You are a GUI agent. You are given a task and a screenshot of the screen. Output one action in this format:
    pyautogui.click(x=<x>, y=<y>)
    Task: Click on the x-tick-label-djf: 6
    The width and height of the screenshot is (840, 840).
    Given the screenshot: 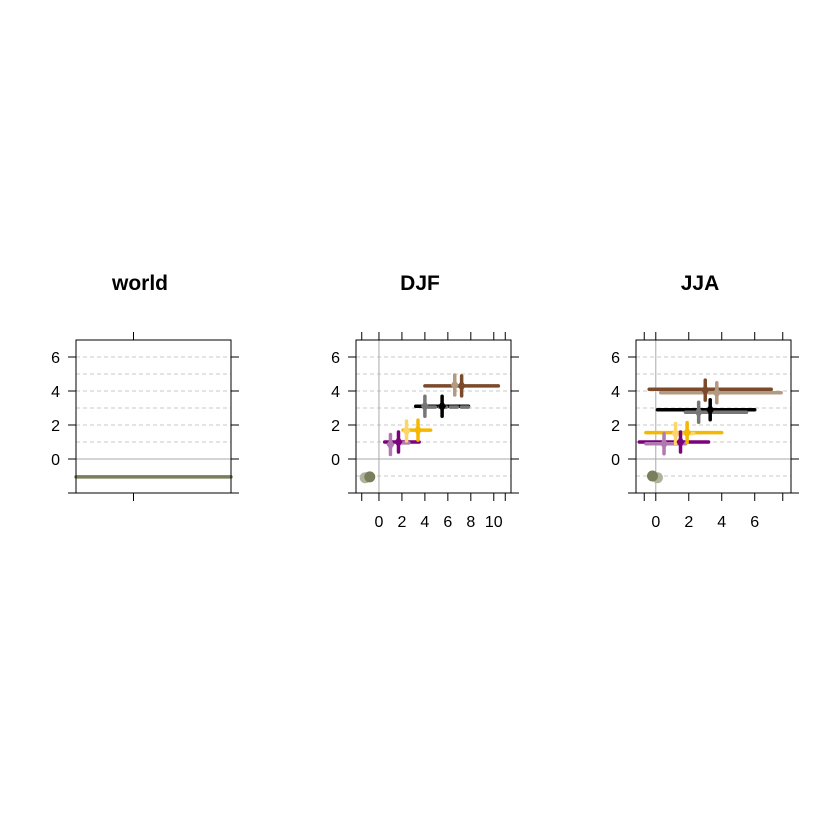 What is the action you would take?
    pyautogui.click(x=447, y=522)
    